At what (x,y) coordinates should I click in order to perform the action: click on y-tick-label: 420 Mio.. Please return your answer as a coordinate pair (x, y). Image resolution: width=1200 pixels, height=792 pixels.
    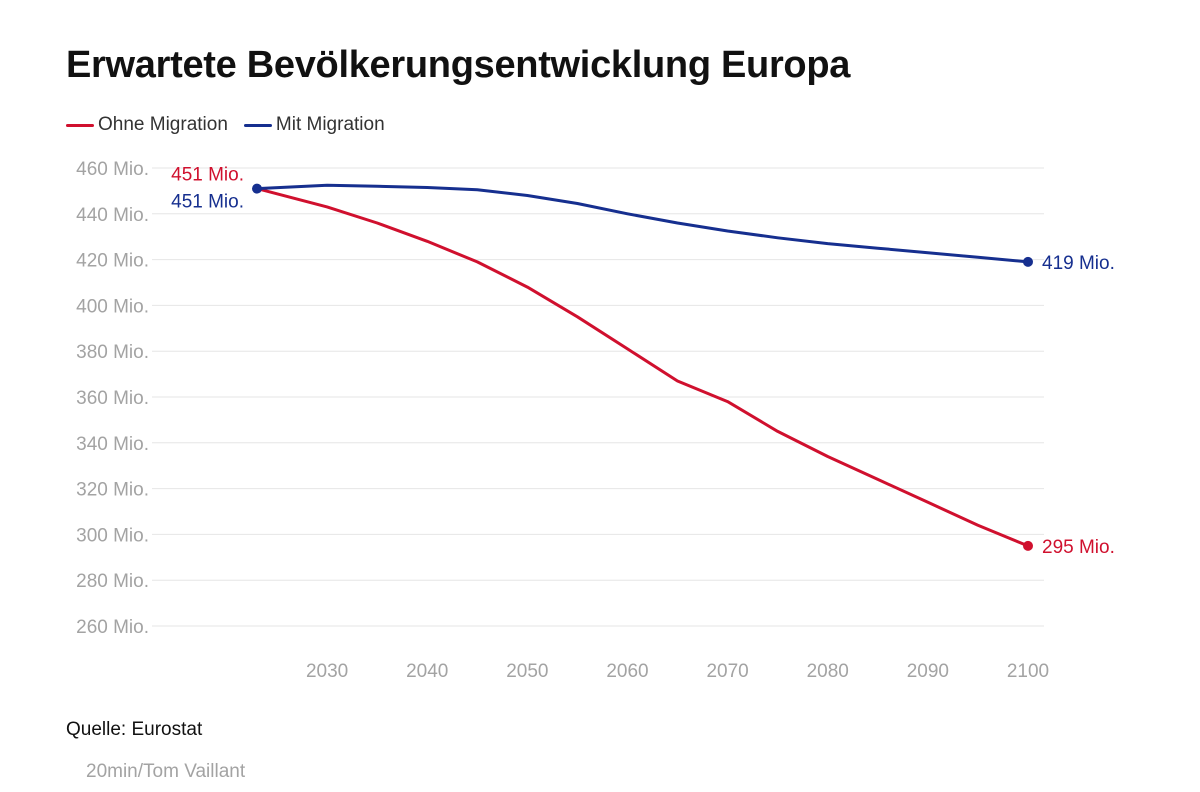
    Looking at the image, I should click on (112, 261).